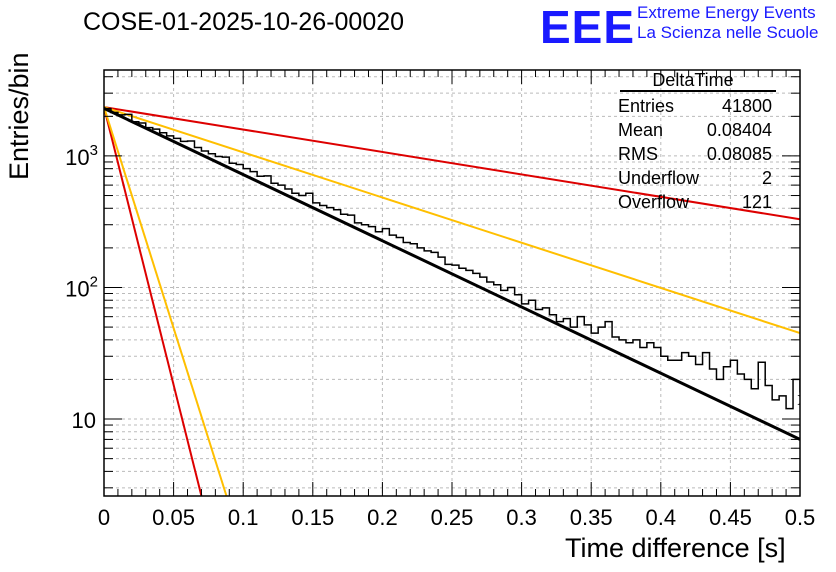 The width and height of the screenshot is (836, 572). Describe the element at coordinates (739, 130) in the screenshot. I see `stats-value: 0.08404` at that location.